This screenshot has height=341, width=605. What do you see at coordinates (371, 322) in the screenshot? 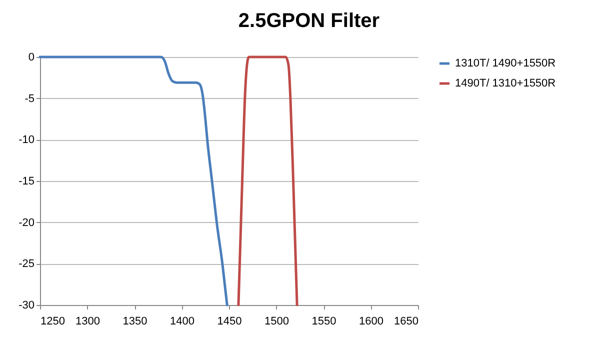
I see `x-tick-label: 1600` at bounding box center [371, 322].